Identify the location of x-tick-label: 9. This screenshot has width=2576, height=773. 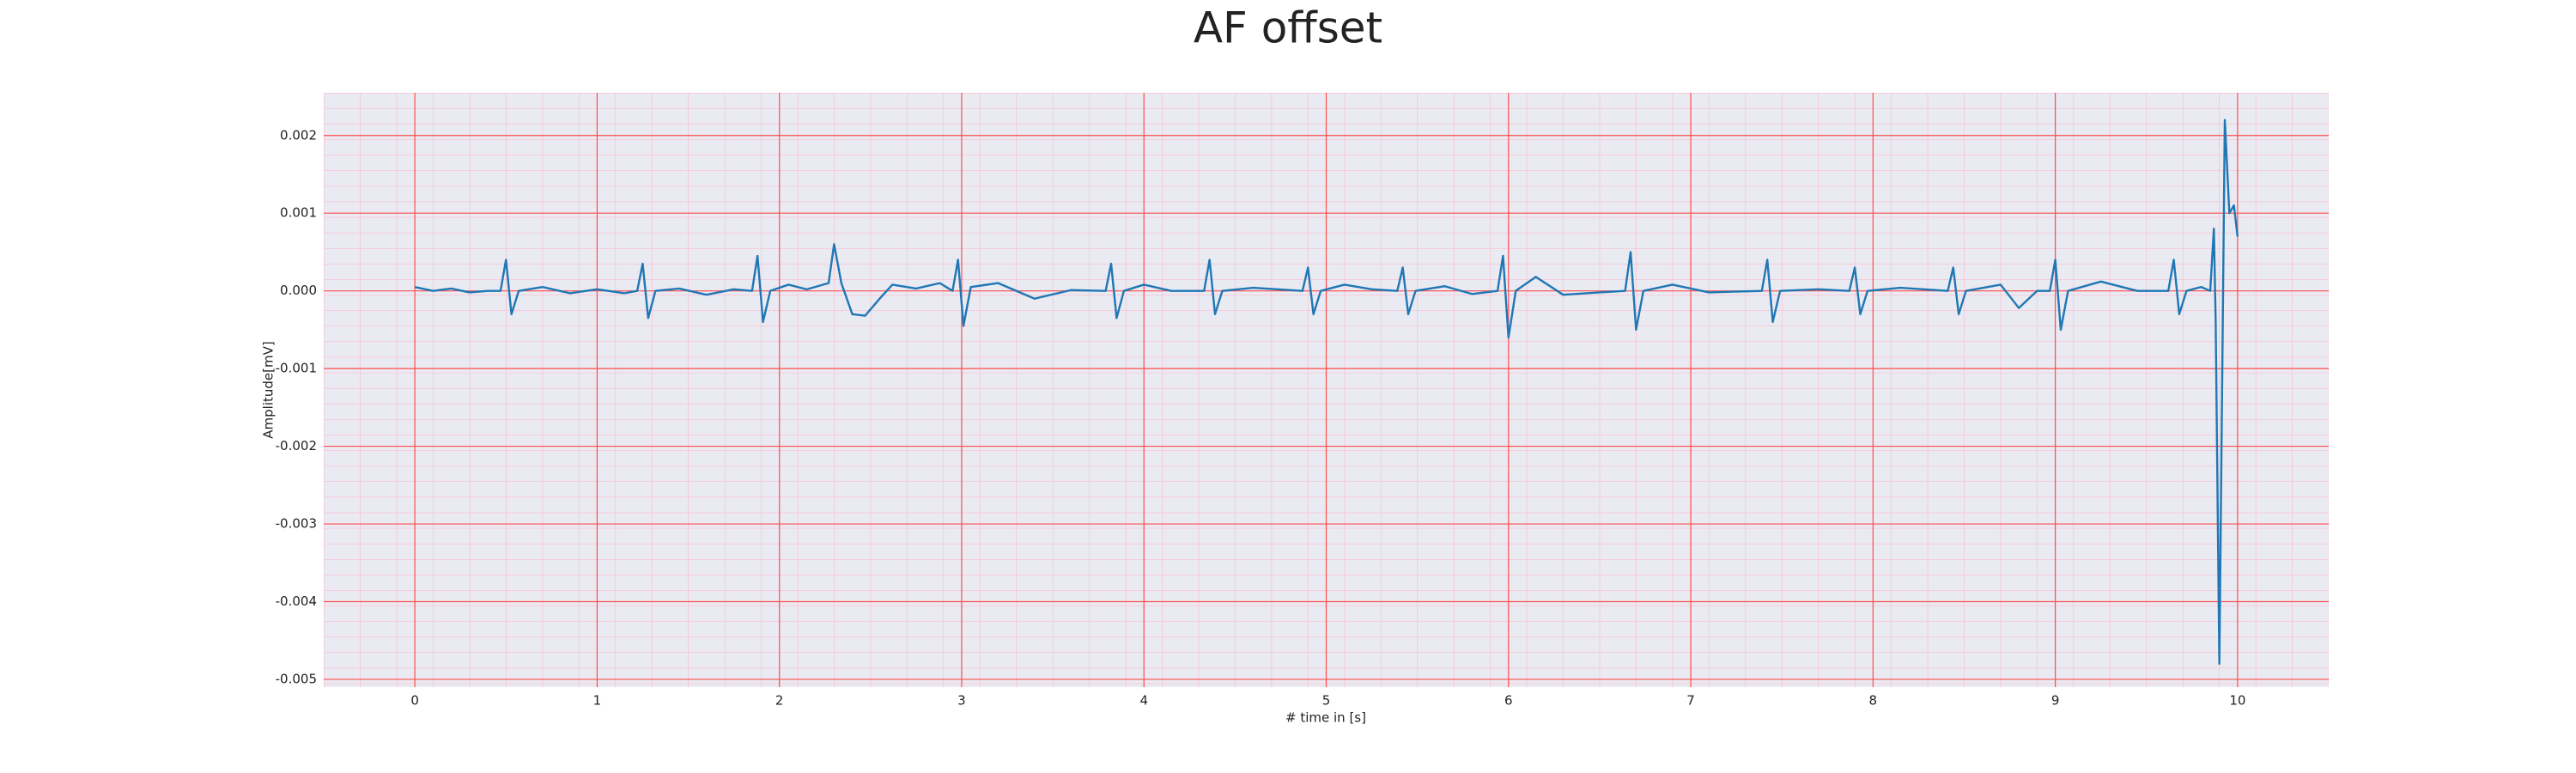
(2055, 701).